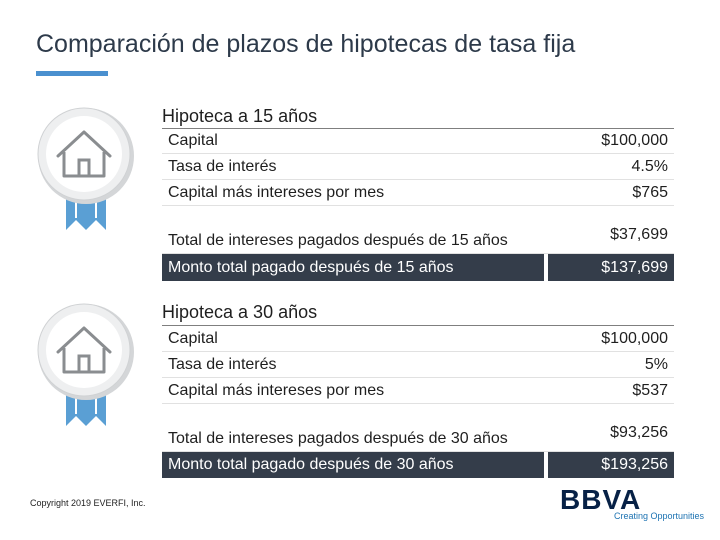  What do you see at coordinates (88, 503) in the screenshot?
I see `copyright-text: Copyright 2019 EVERFI, Inc.` at bounding box center [88, 503].